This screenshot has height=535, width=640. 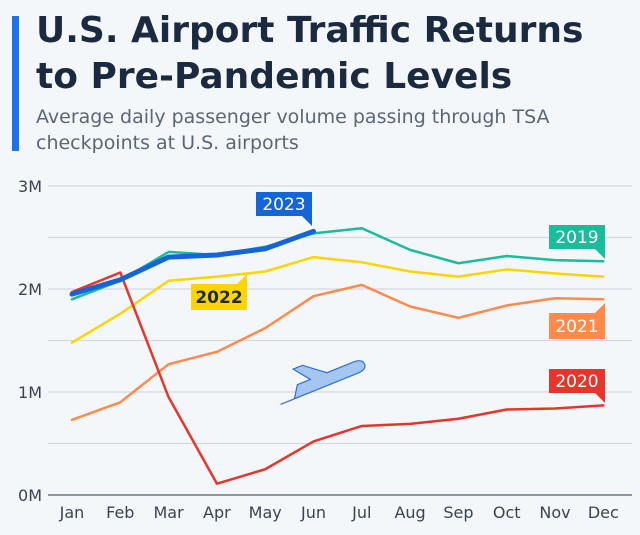 I want to click on series-label-2023: 2023, so click(x=283, y=205).